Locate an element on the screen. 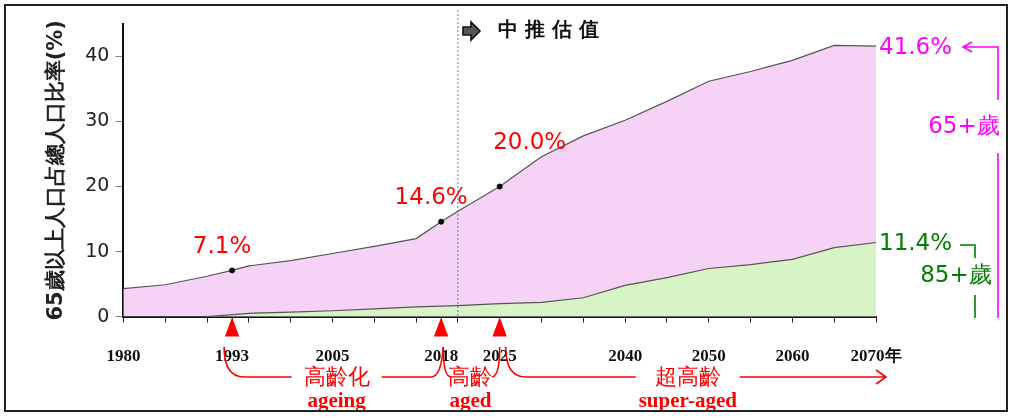 The width and height of the screenshot is (1014, 418). annotation: 41.6% is located at coordinates (916, 46).